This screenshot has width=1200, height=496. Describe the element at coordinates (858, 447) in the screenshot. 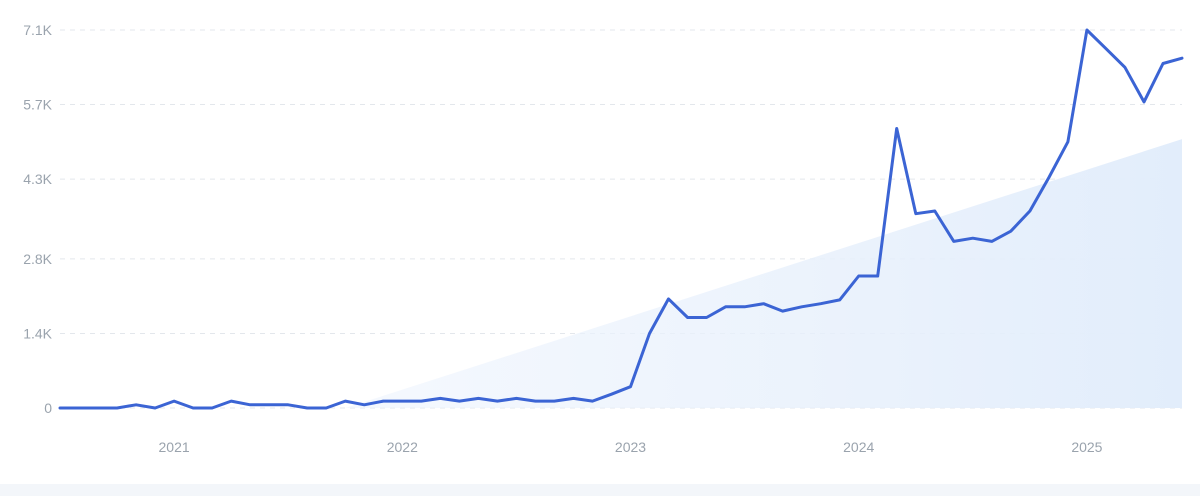

I see `x-tick-label: 2024` at that location.